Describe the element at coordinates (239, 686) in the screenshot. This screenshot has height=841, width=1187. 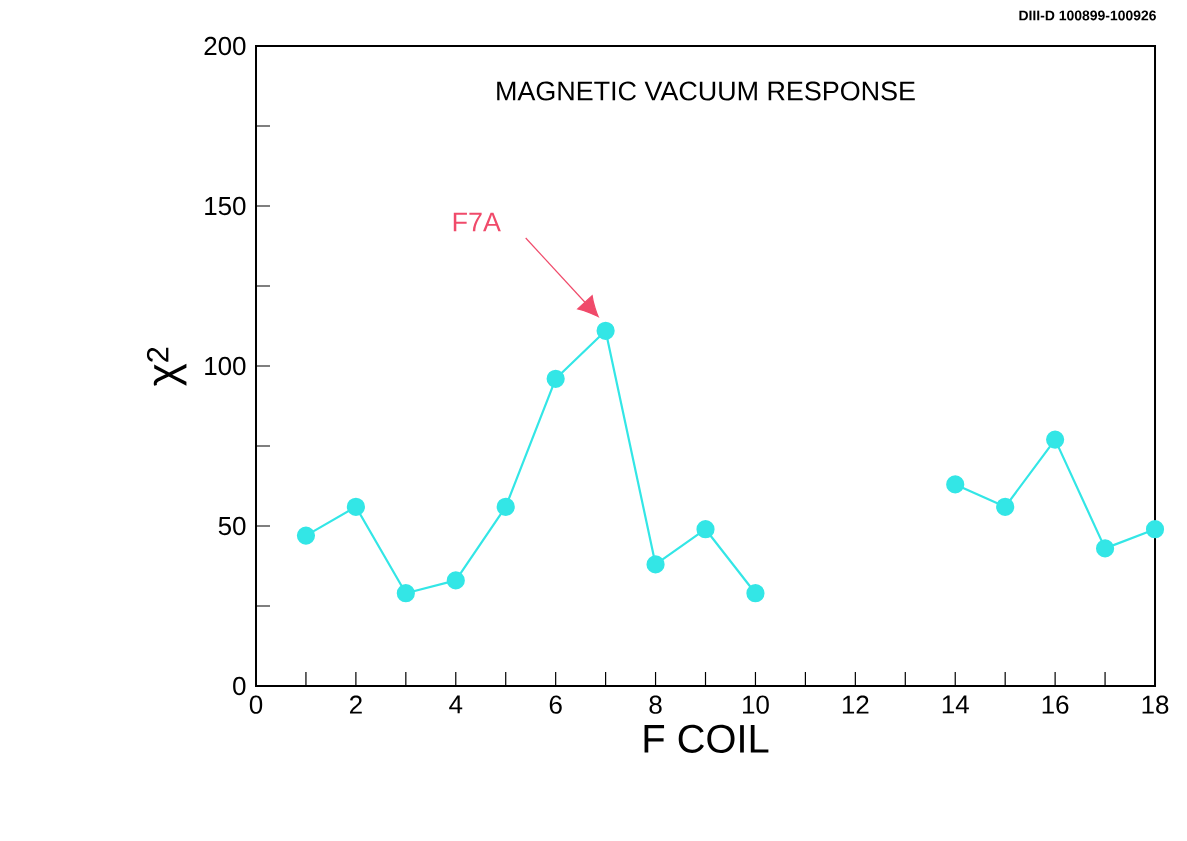
I see `y-tick-label: 0` at that location.